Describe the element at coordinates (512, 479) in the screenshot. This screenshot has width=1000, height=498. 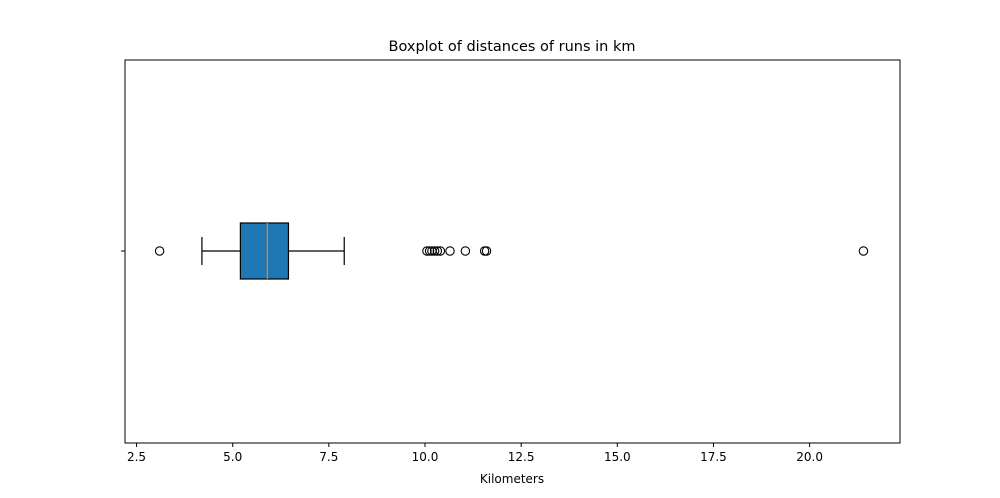
I see `x-axis-label: Kilometers` at that location.